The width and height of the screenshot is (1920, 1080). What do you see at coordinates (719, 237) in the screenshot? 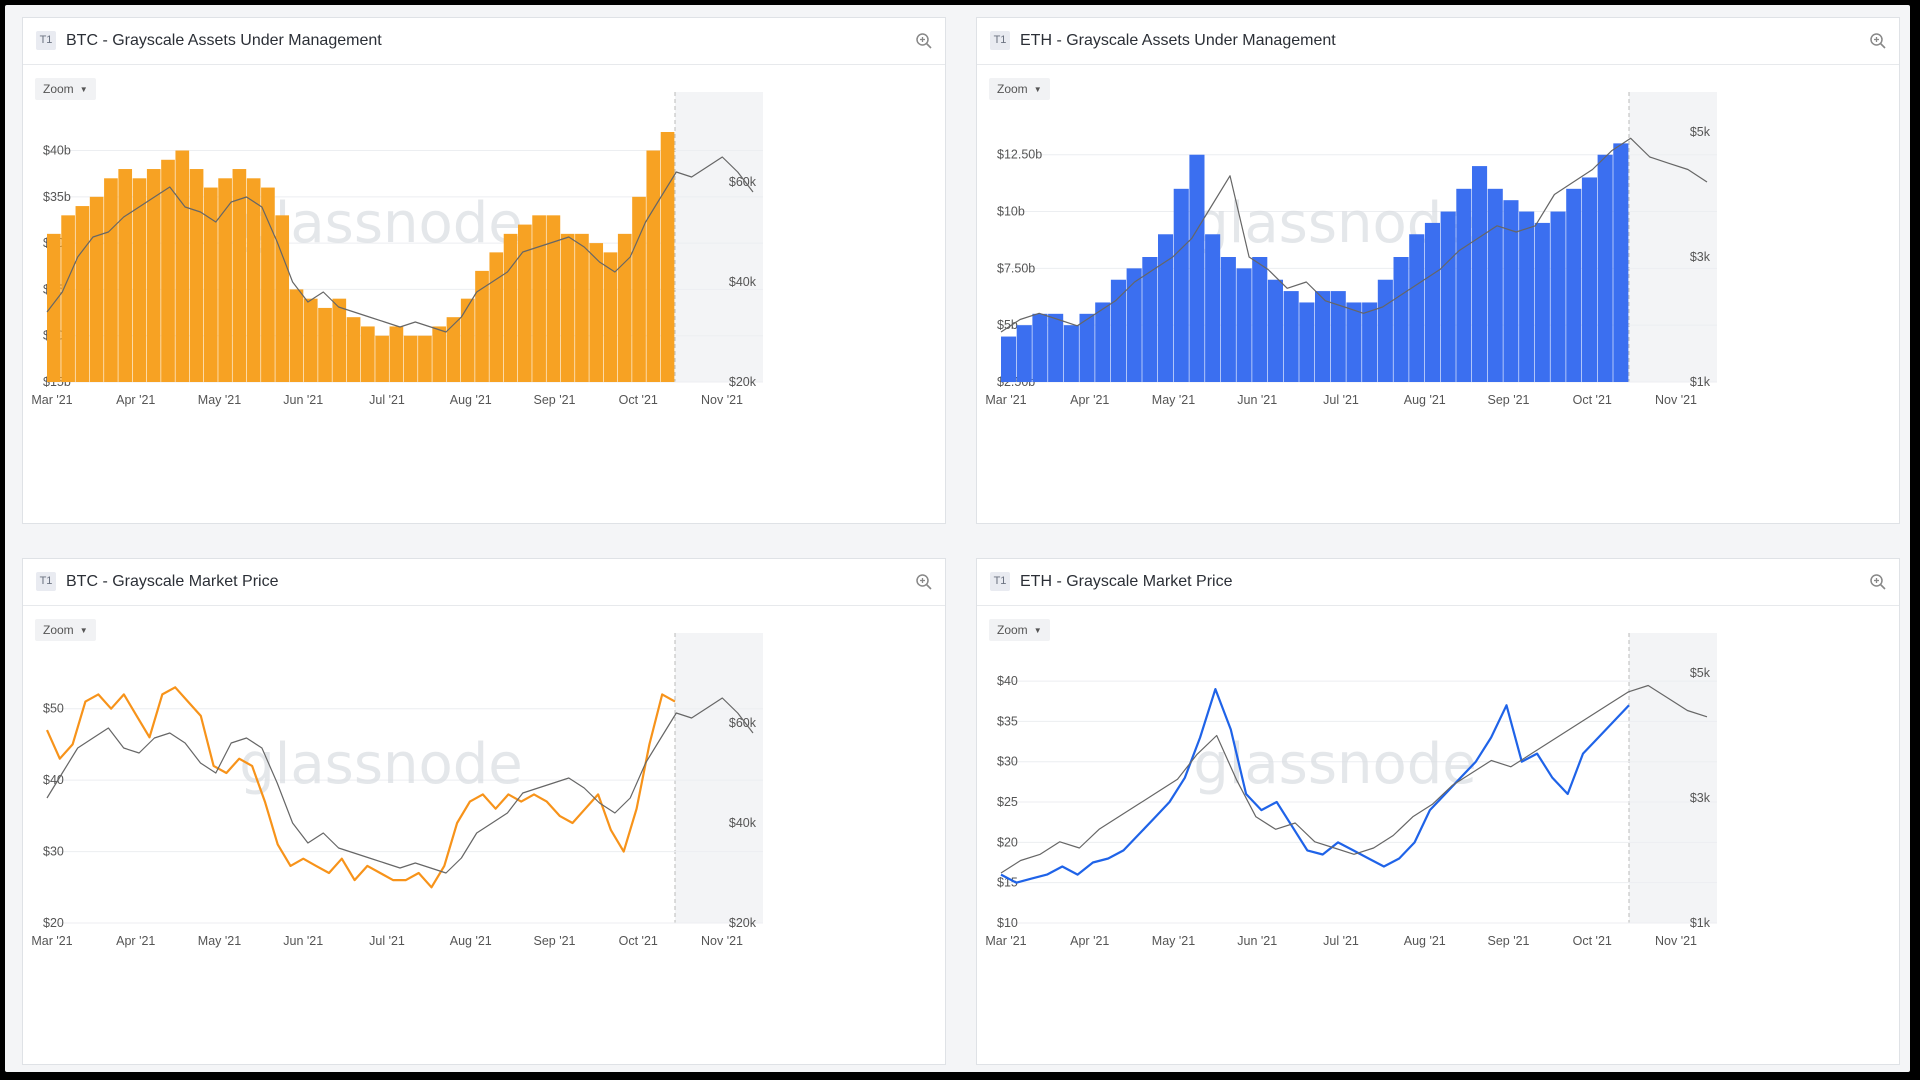
I see `forecast-shade` at bounding box center [719, 237].